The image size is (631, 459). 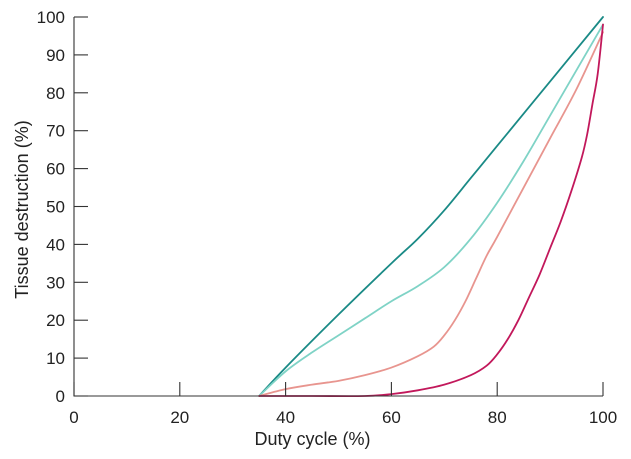 What do you see at coordinates (22, 209) in the screenshot?
I see `y-axis-label: Tissue destruction (%)` at bounding box center [22, 209].